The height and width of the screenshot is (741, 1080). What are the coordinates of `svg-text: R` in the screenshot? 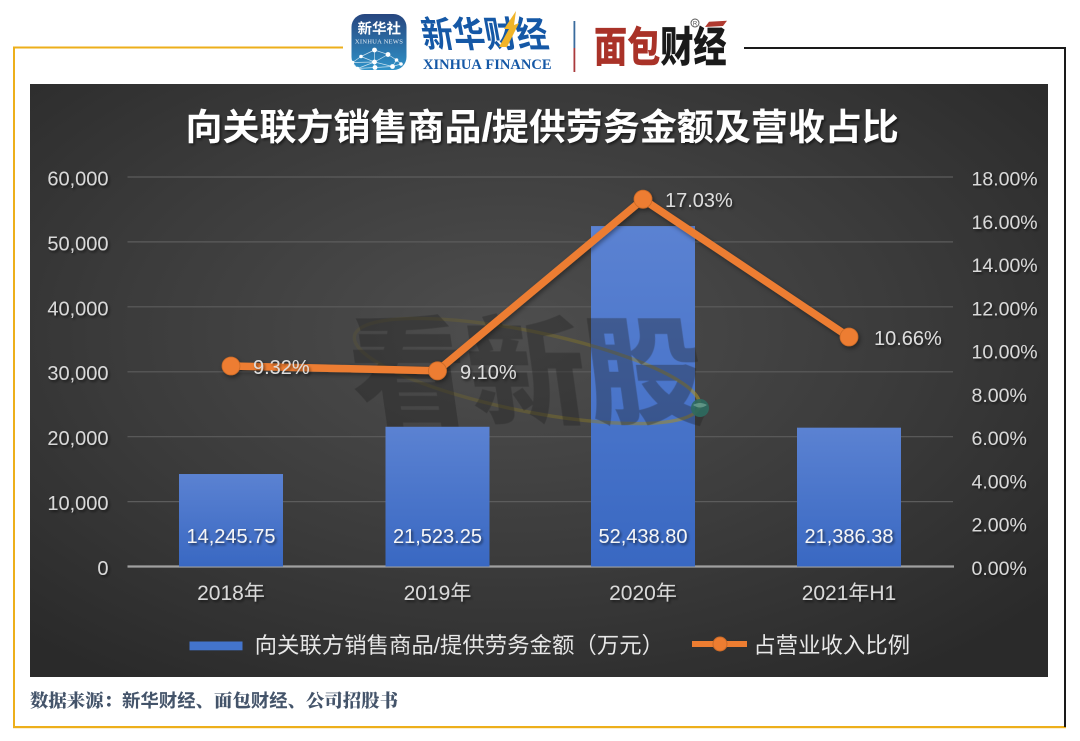 It's located at (695, 25).